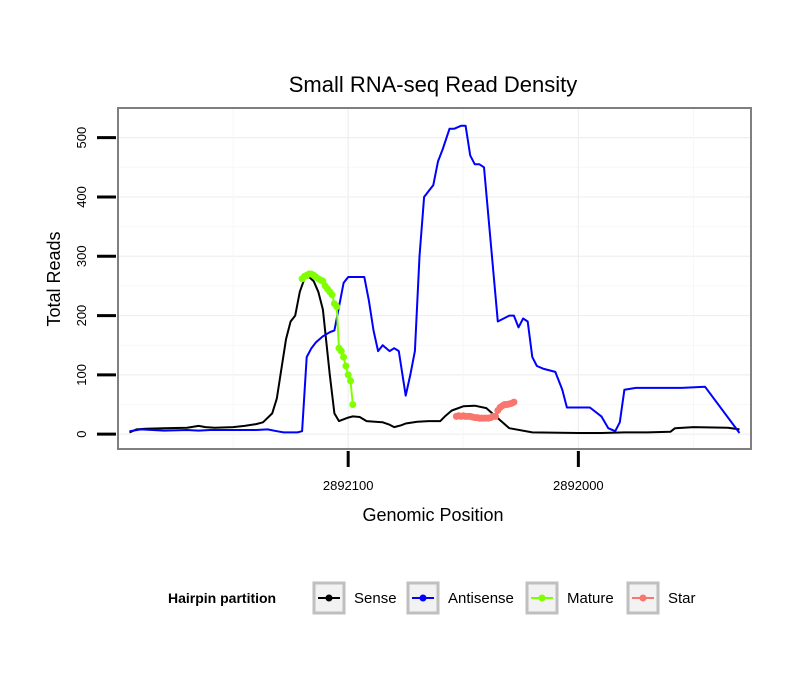  Describe the element at coordinates (463, 472) in the screenshot. I see `x-axis: 2892100 2892000` at that location.